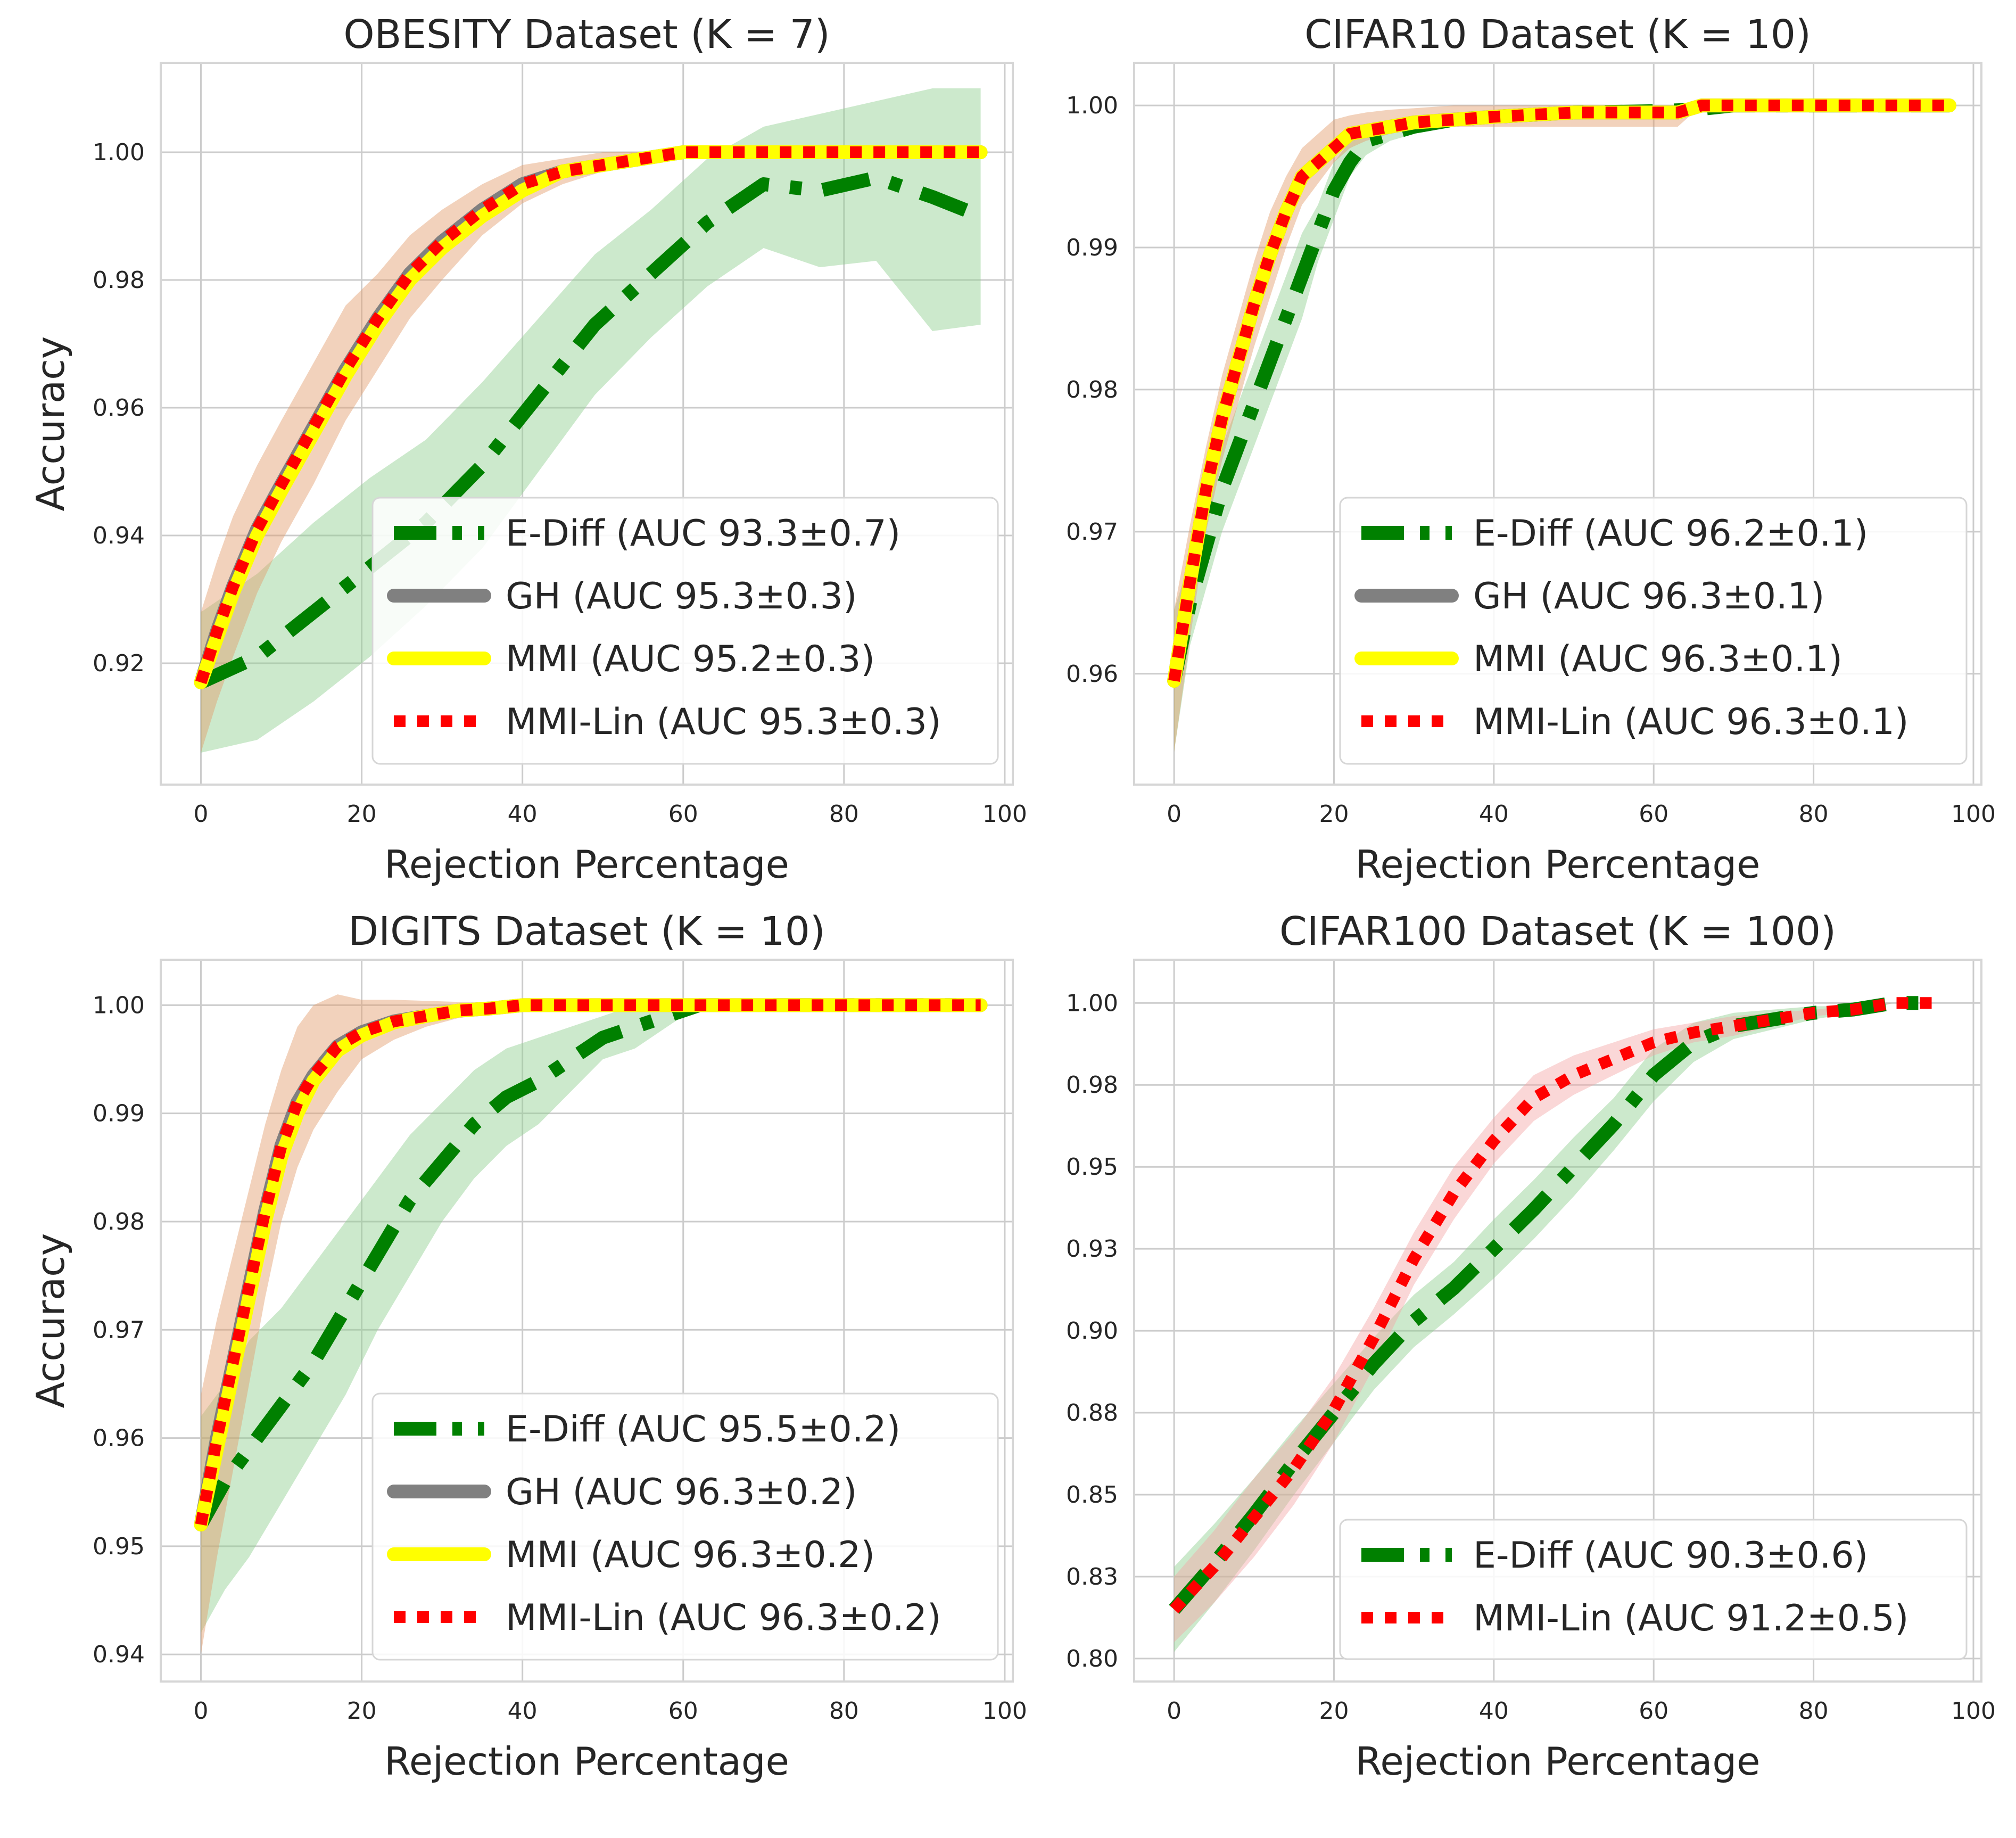 This screenshot has height=1838, width=2016. Describe the element at coordinates (1558, 931) in the screenshot. I see `chart-title: CIFAR100 Dataset (K = 100)` at that location.